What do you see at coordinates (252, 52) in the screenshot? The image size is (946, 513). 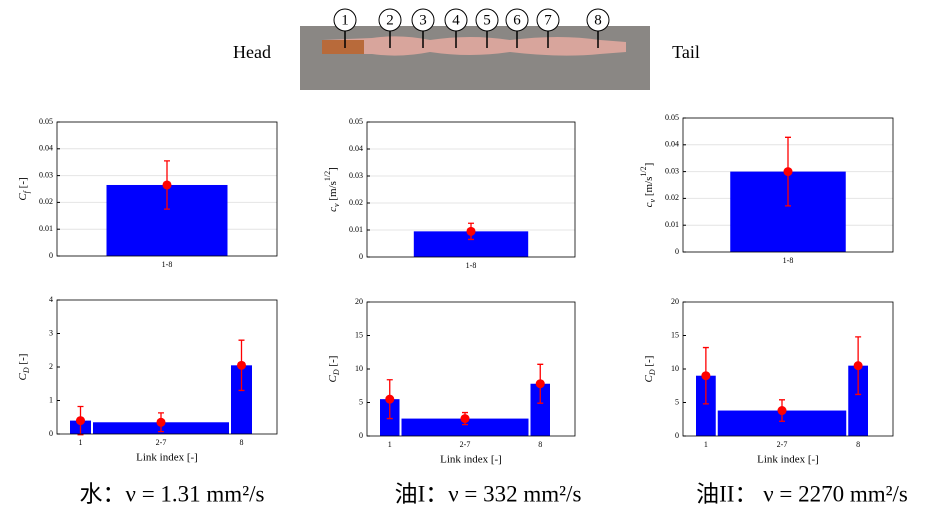 I see `head-label: Head` at bounding box center [252, 52].